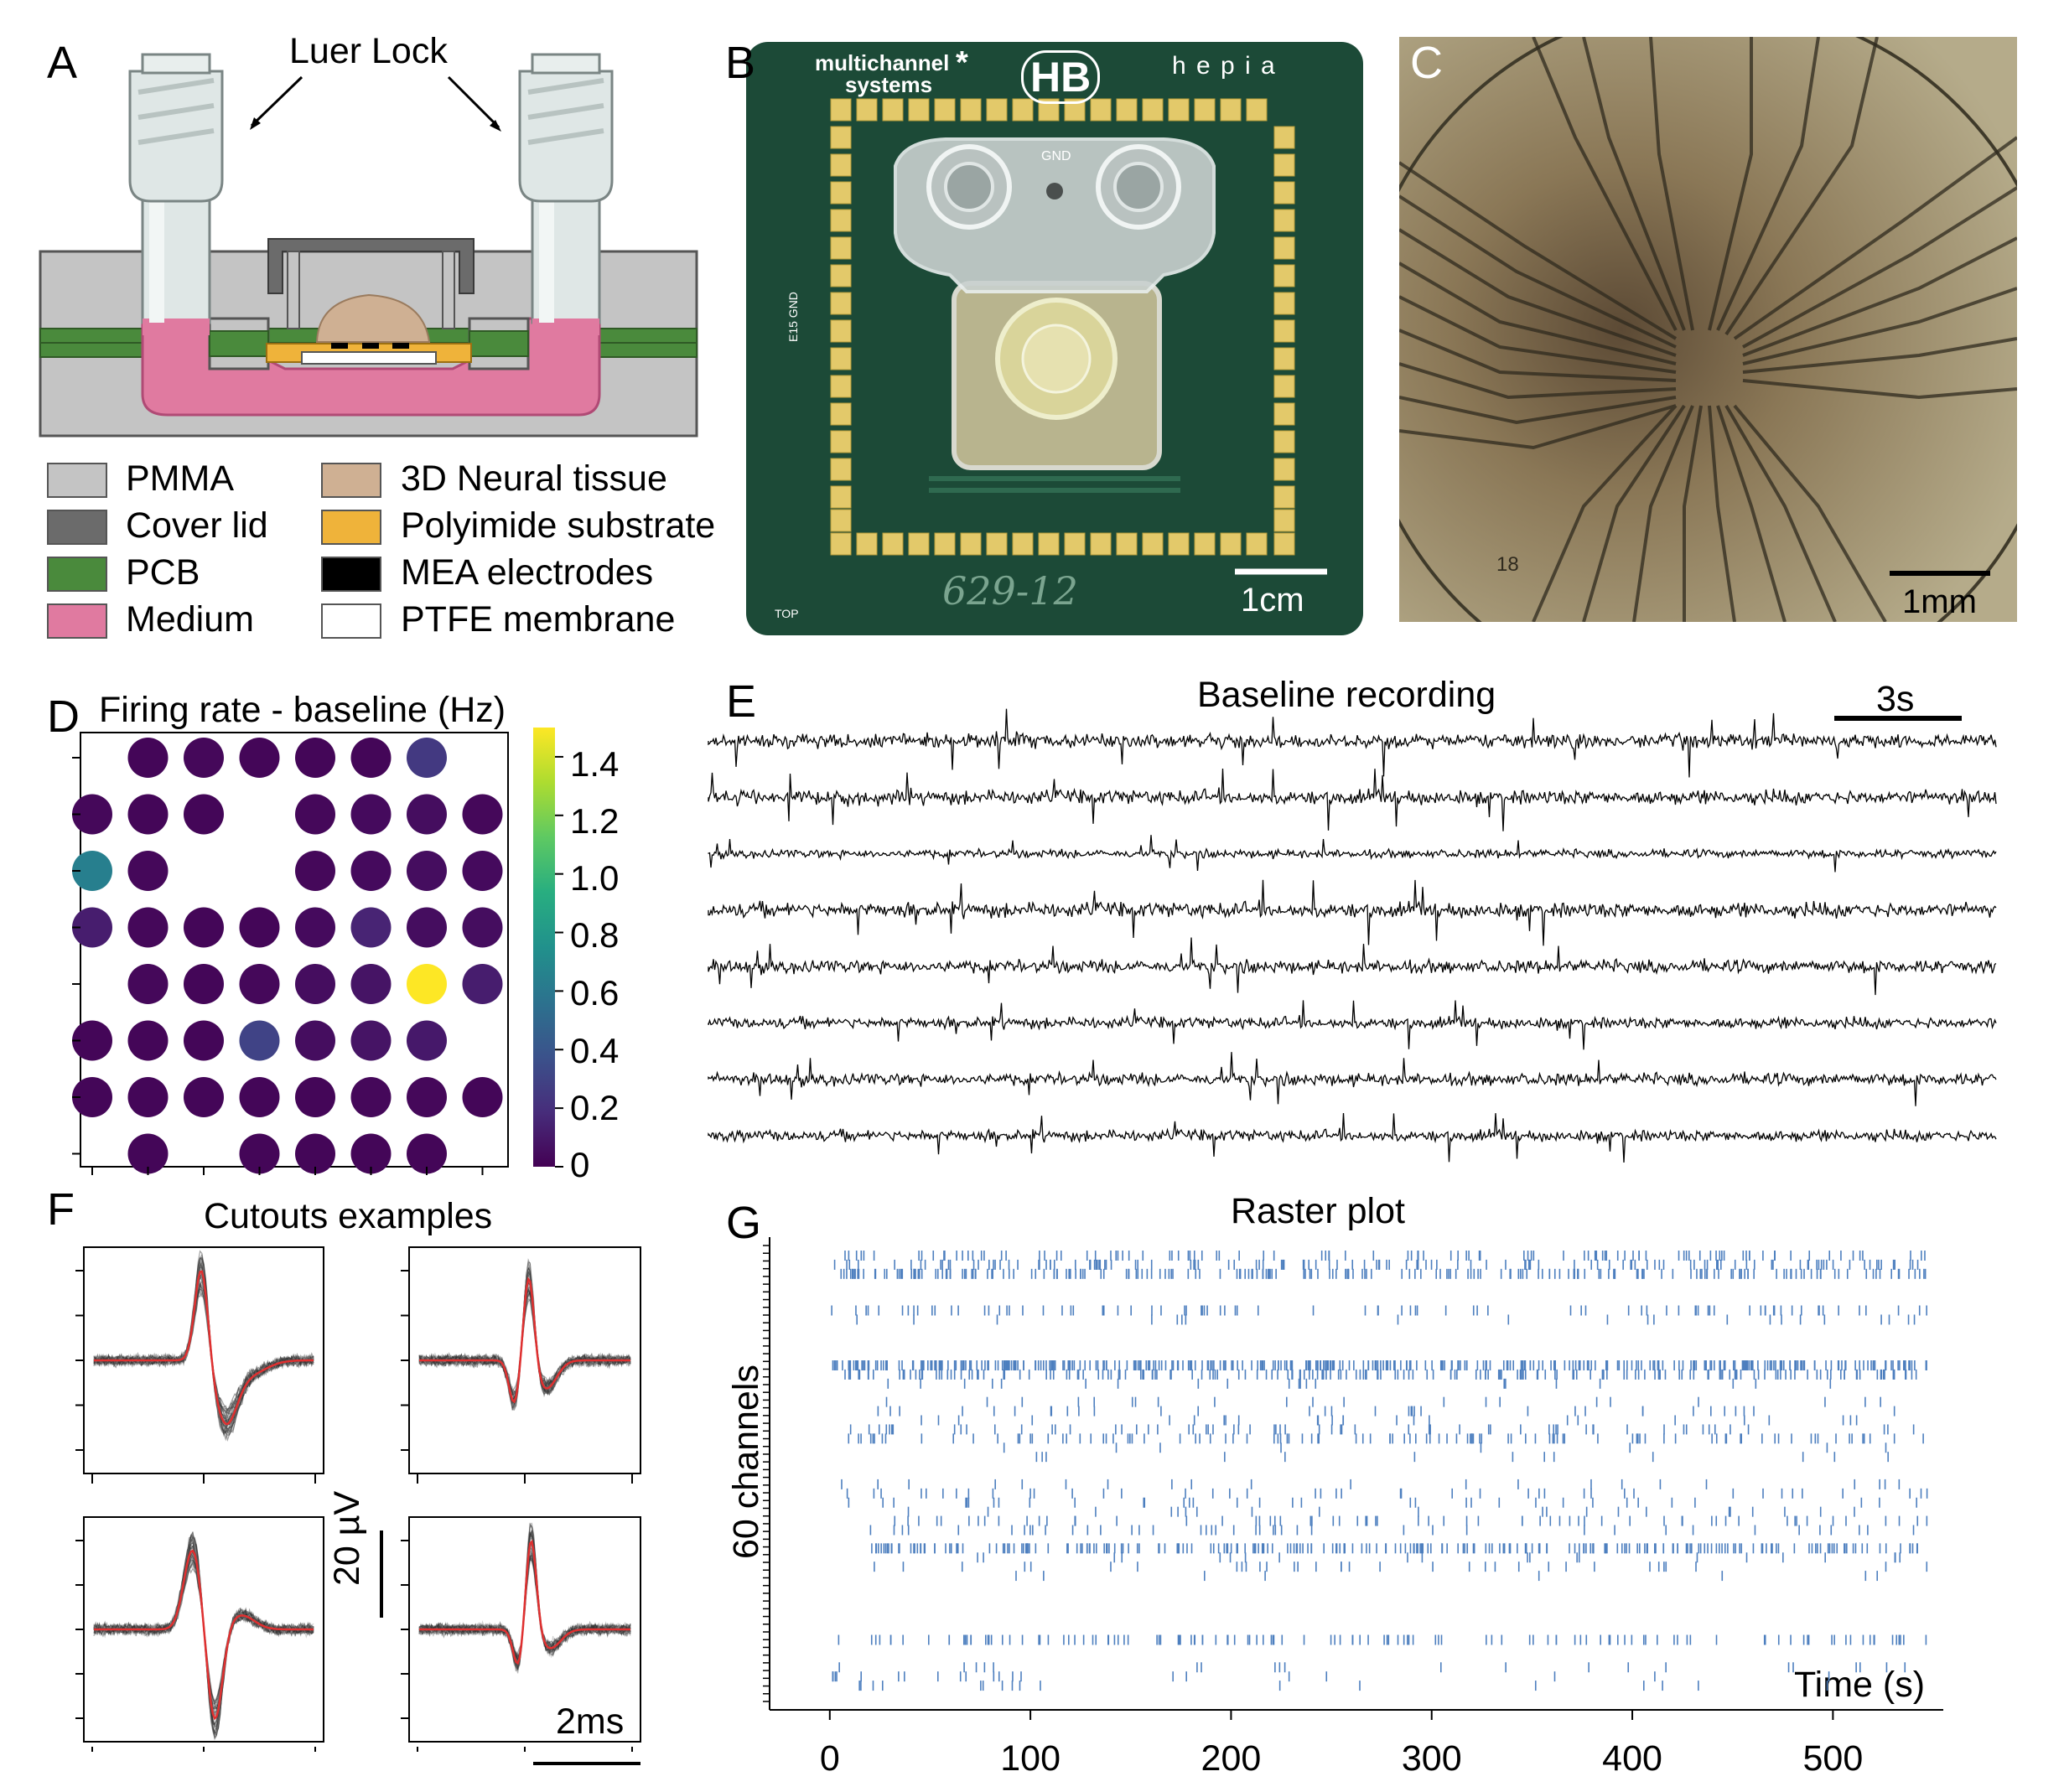 The width and height of the screenshot is (2064, 1792). Describe the element at coordinates (595, 1051) in the screenshot. I see `colorbar-tick: 0.4` at that location.